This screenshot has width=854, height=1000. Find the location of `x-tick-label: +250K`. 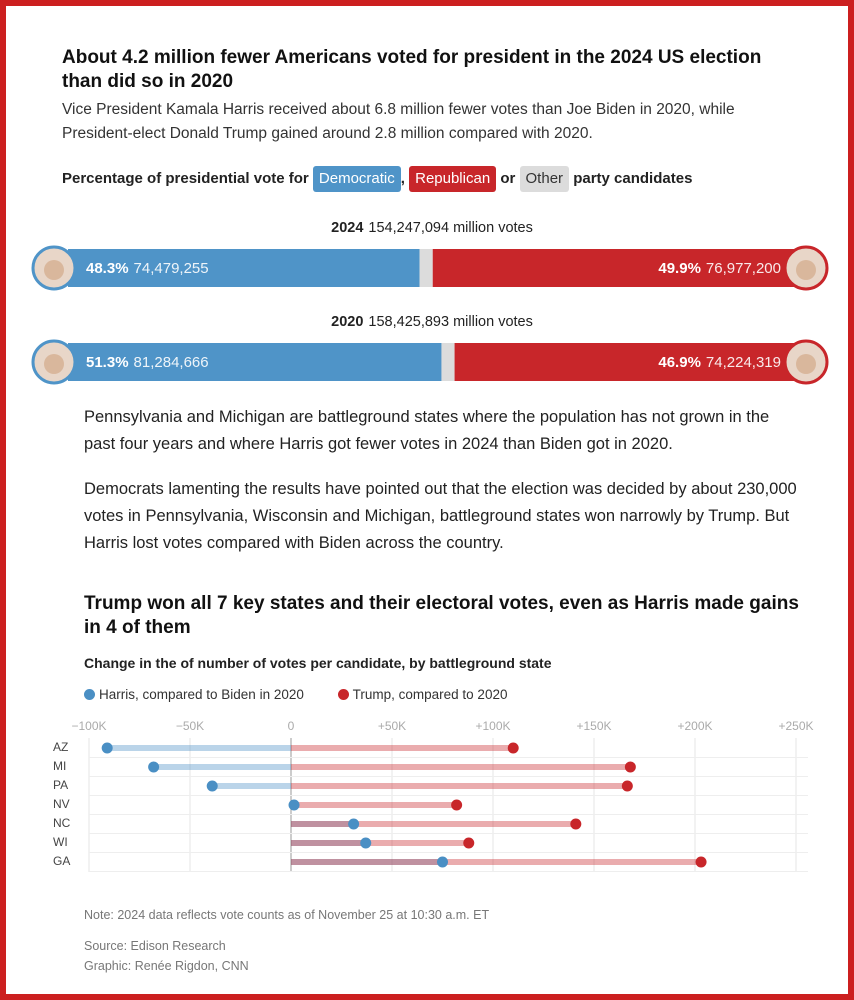

x-tick-label: +250K is located at coordinates (795, 726).